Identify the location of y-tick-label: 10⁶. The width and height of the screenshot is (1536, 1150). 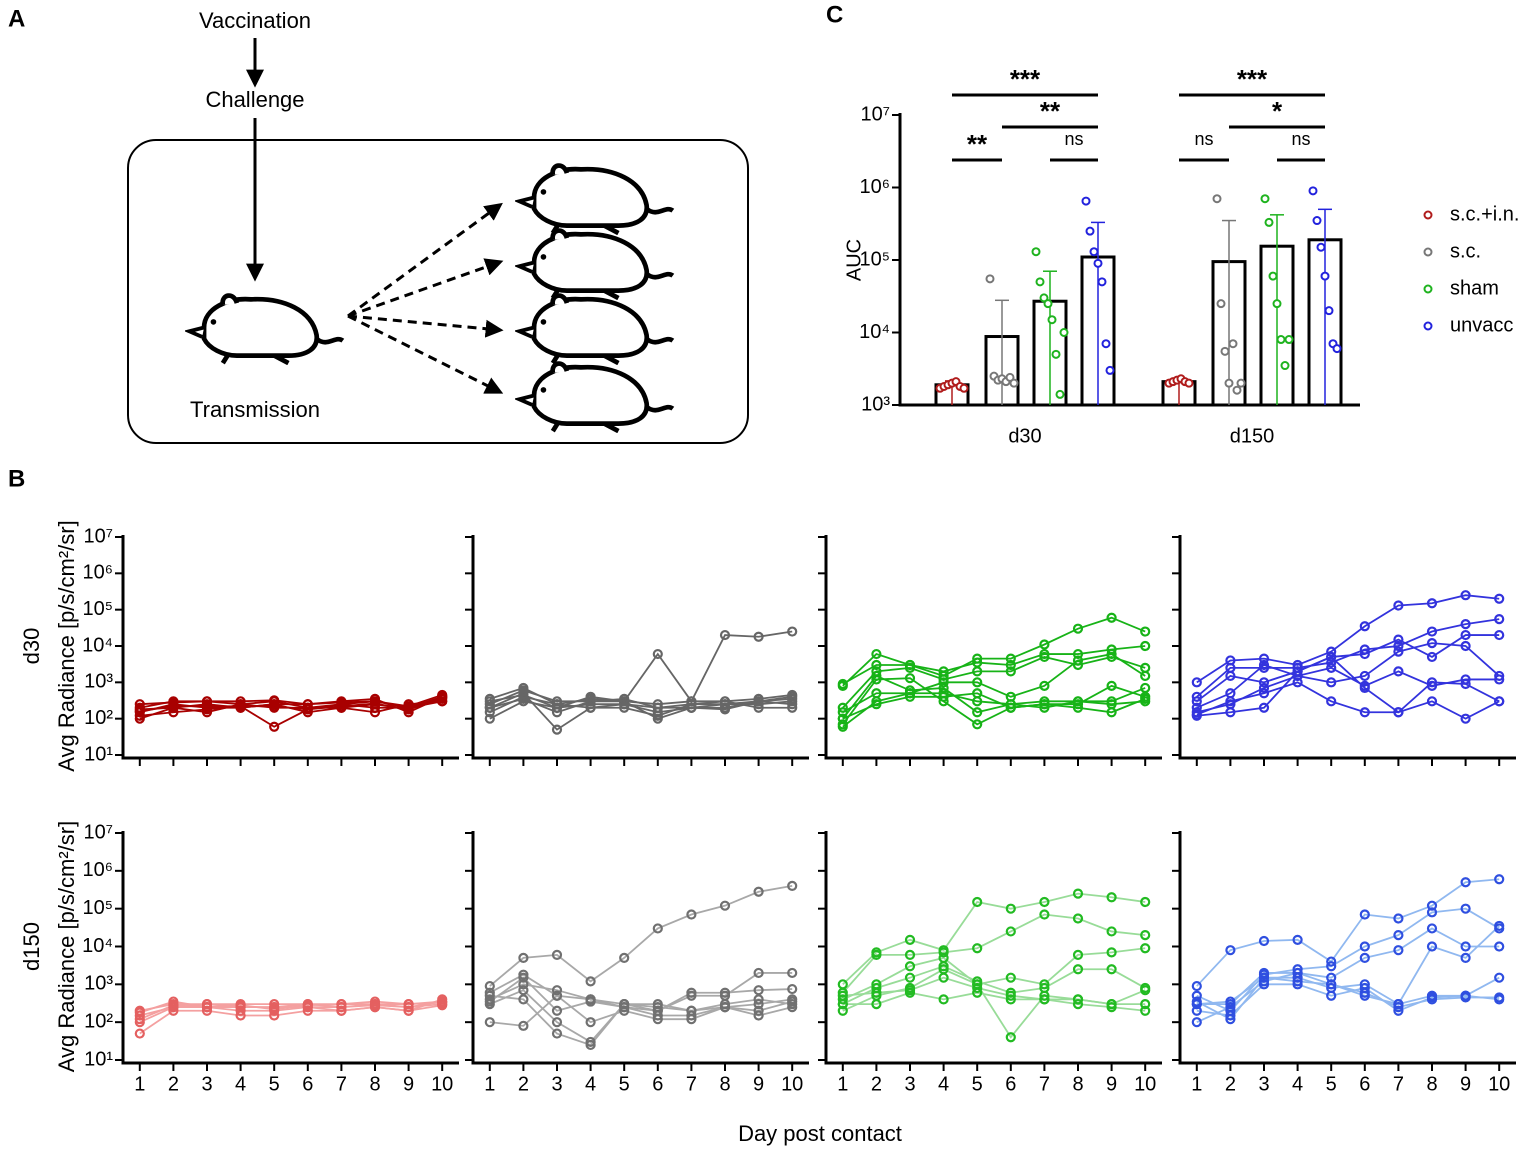
(875, 187).